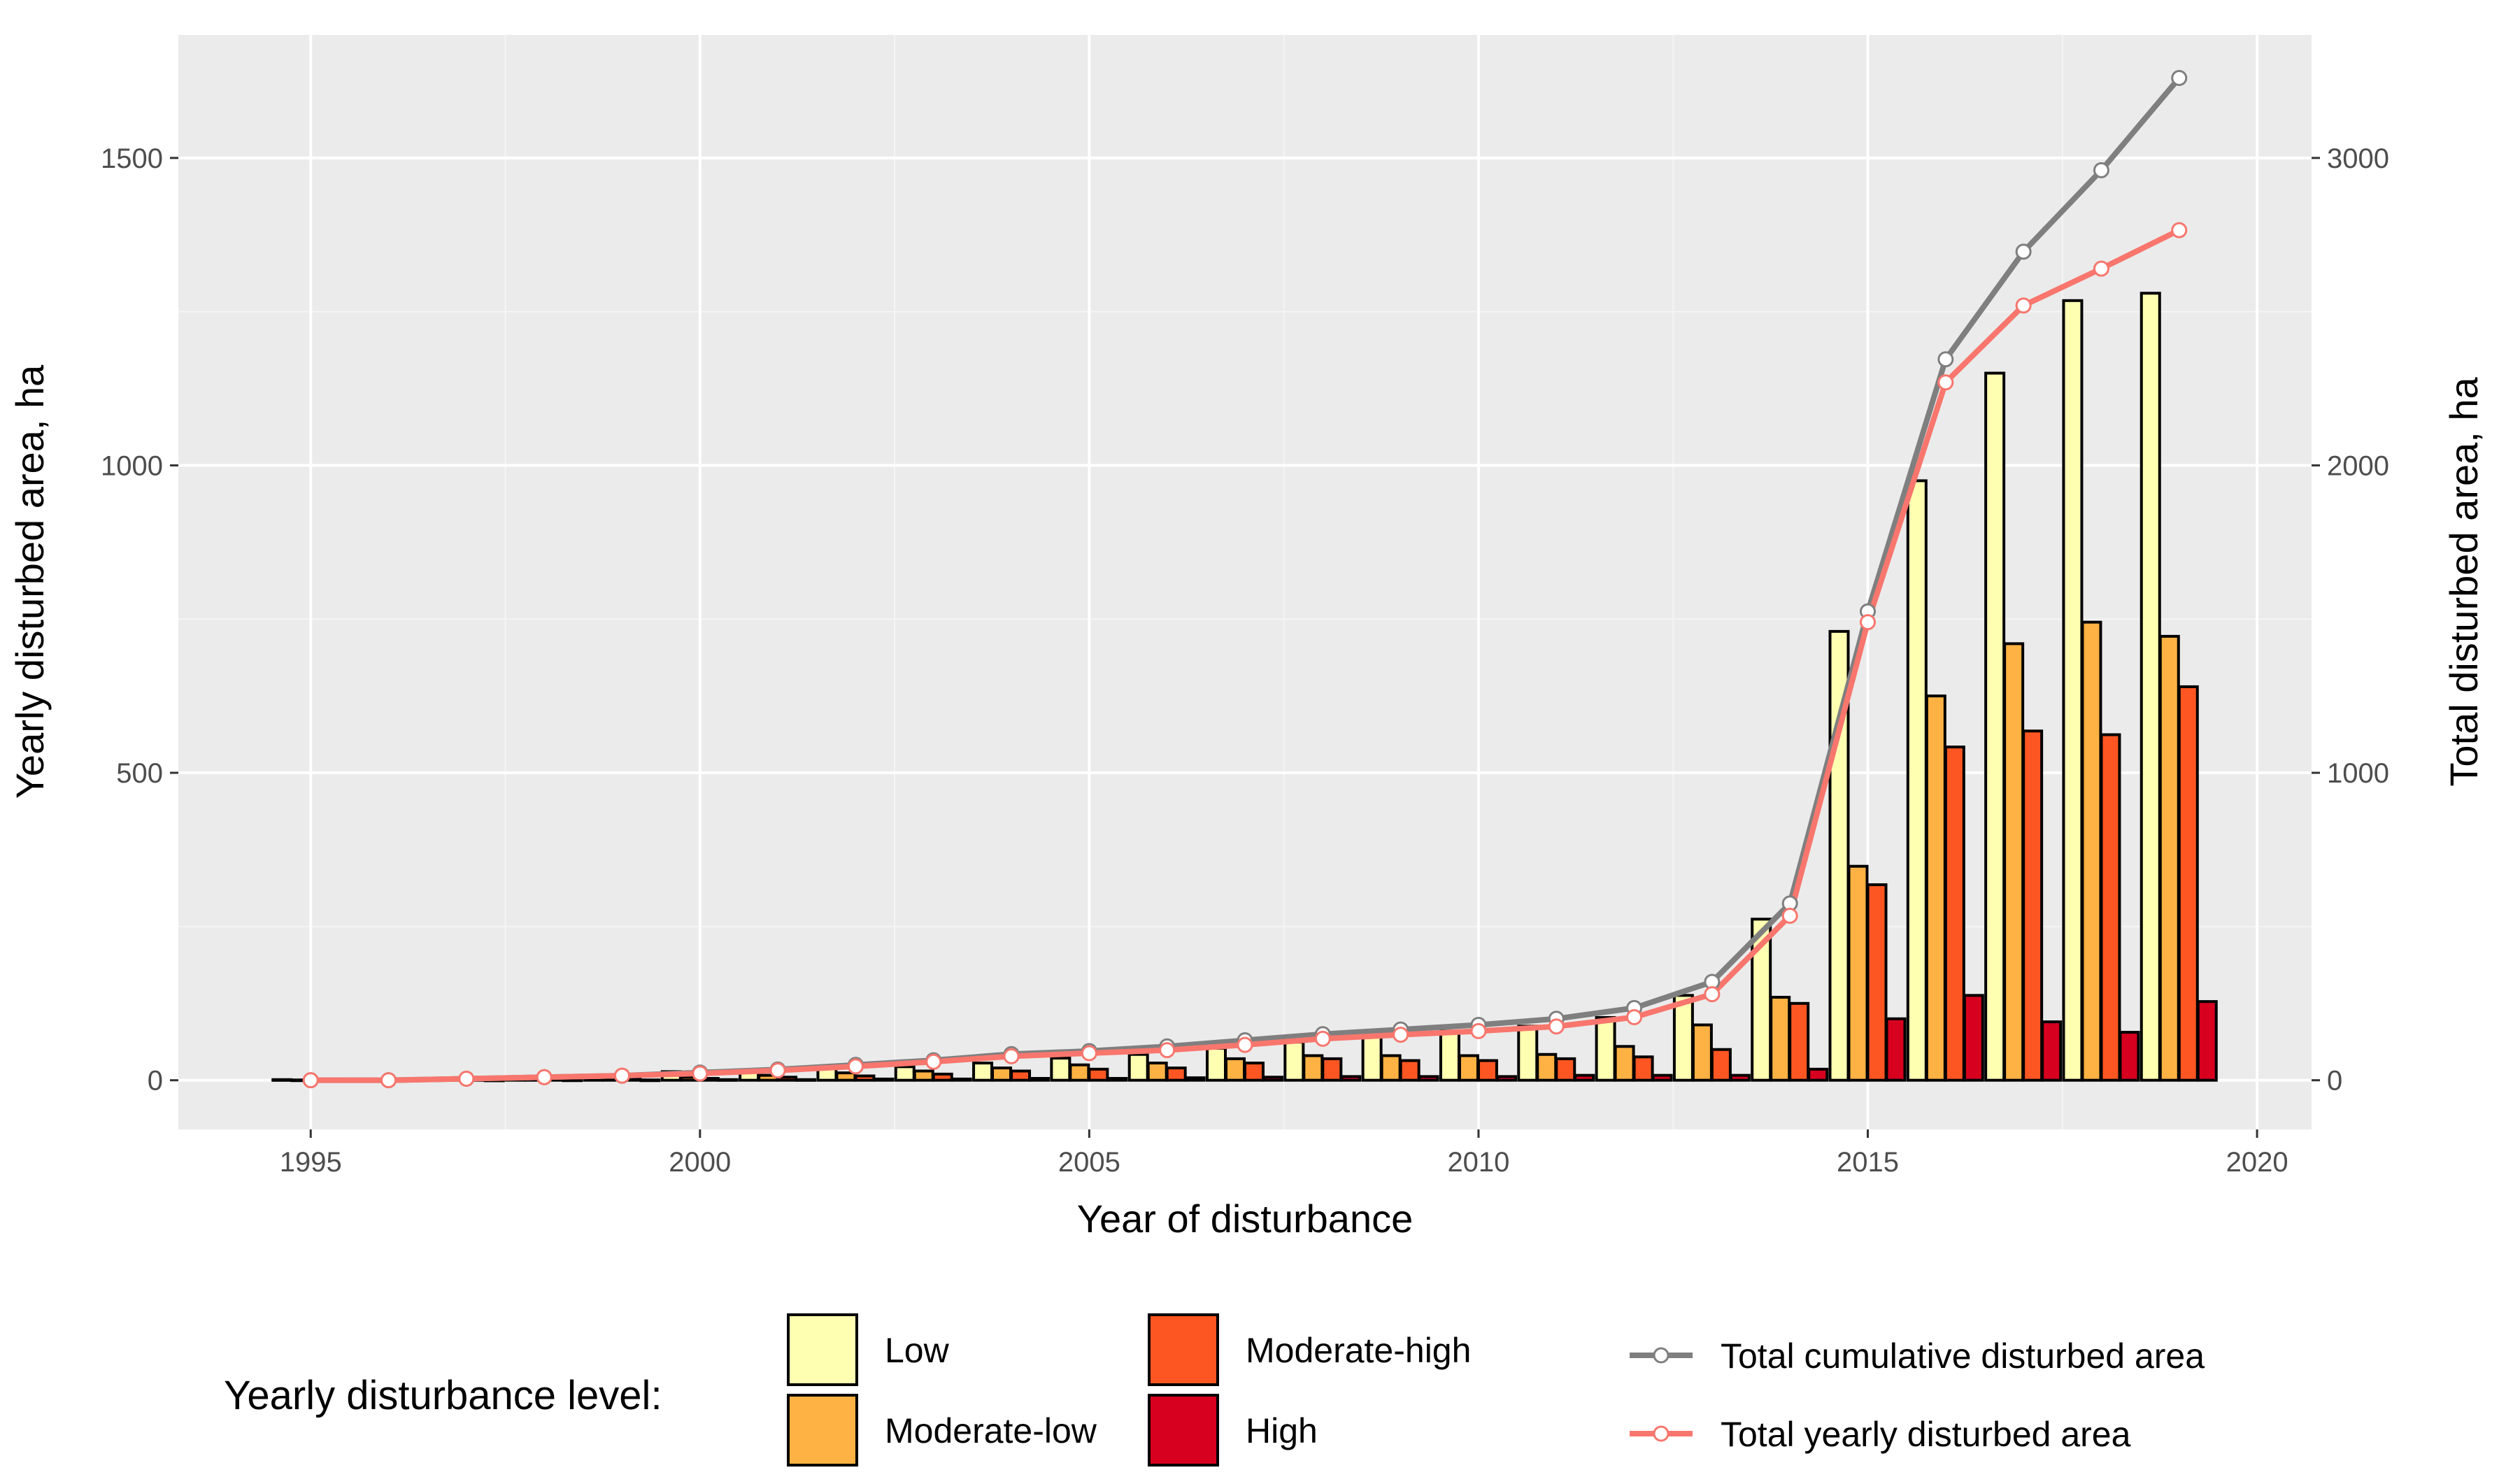 This screenshot has height=1484, width=2499. Describe the element at coordinates (2150, 687) in the screenshot. I see `bar-low-2019` at that location.